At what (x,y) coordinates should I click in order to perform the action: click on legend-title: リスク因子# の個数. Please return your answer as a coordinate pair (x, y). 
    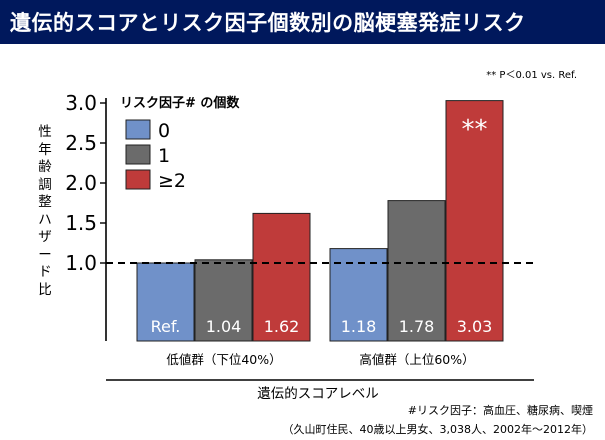
    Looking at the image, I should click on (180, 103).